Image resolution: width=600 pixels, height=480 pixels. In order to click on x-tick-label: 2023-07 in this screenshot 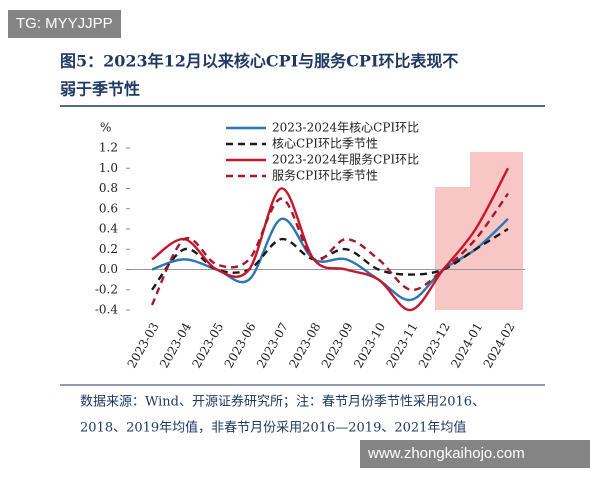, I will do `click(272, 345)`.